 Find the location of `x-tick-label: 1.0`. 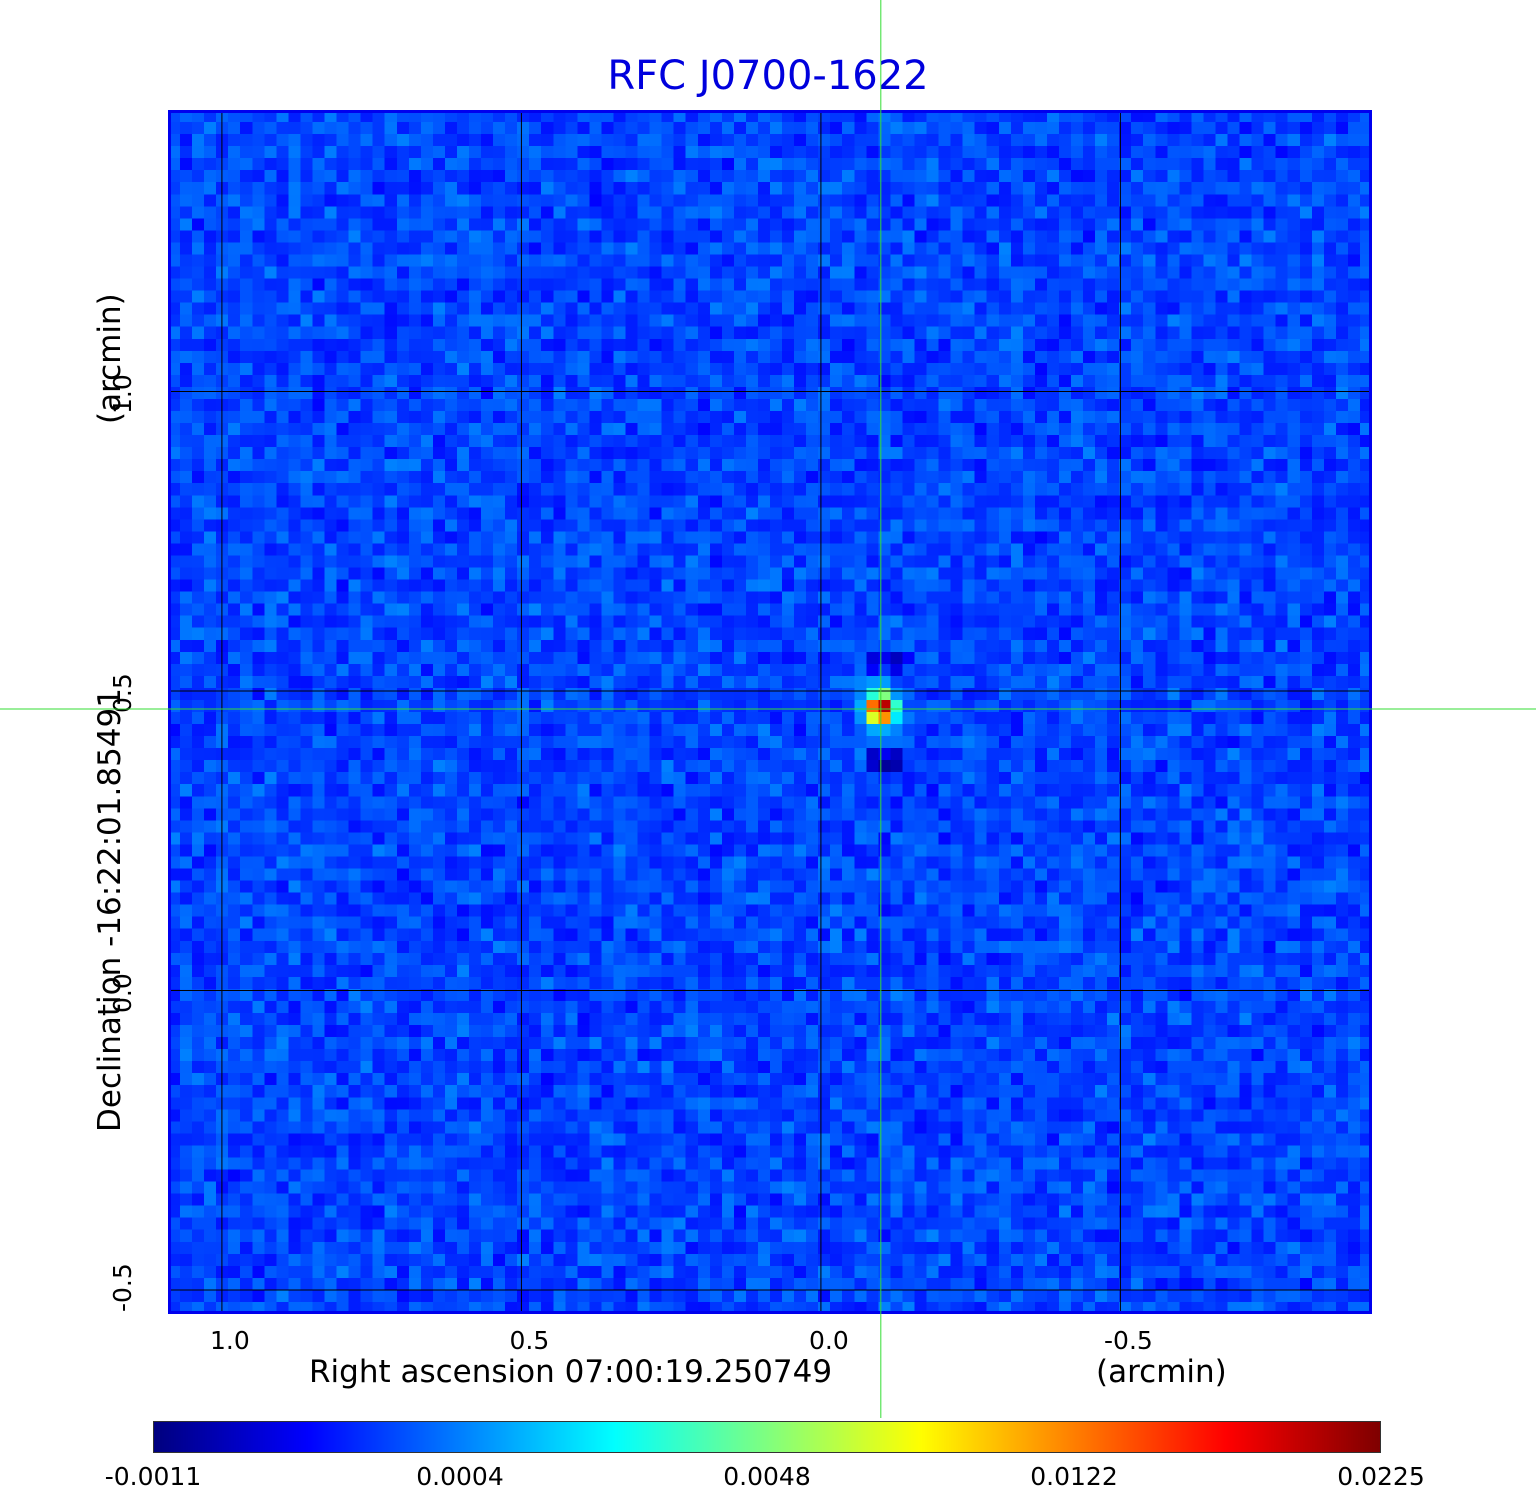

x-tick-label: 1.0 is located at coordinates (230, 1340).